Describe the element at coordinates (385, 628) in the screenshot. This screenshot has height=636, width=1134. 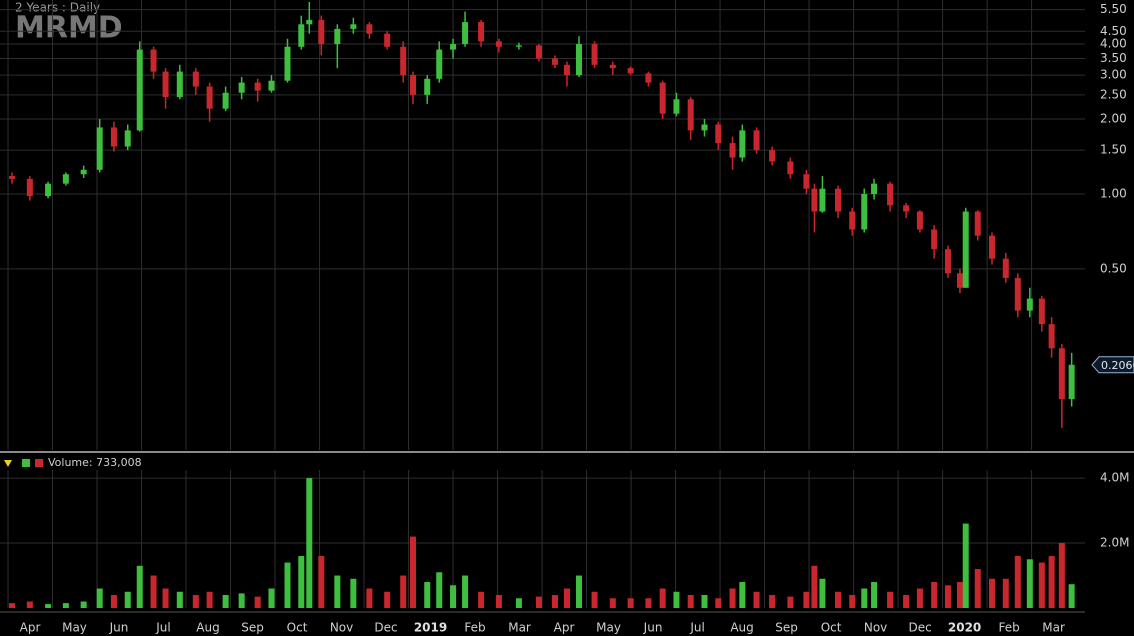
I see `x-tick-label: Dec` at that location.